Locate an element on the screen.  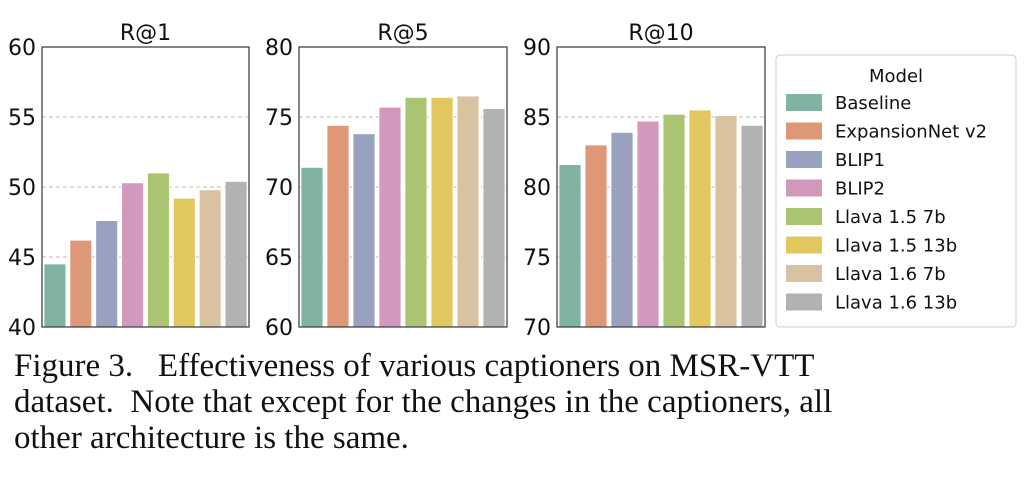
legend-title: Model is located at coordinates (896, 76).